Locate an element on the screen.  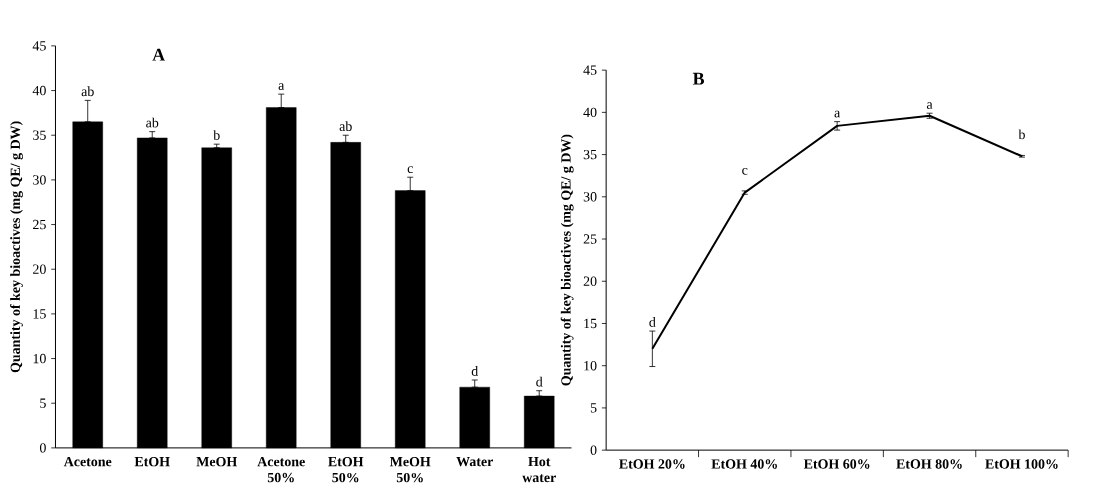
x-tick-label: EtOH 60% is located at coordinates (836, 464).